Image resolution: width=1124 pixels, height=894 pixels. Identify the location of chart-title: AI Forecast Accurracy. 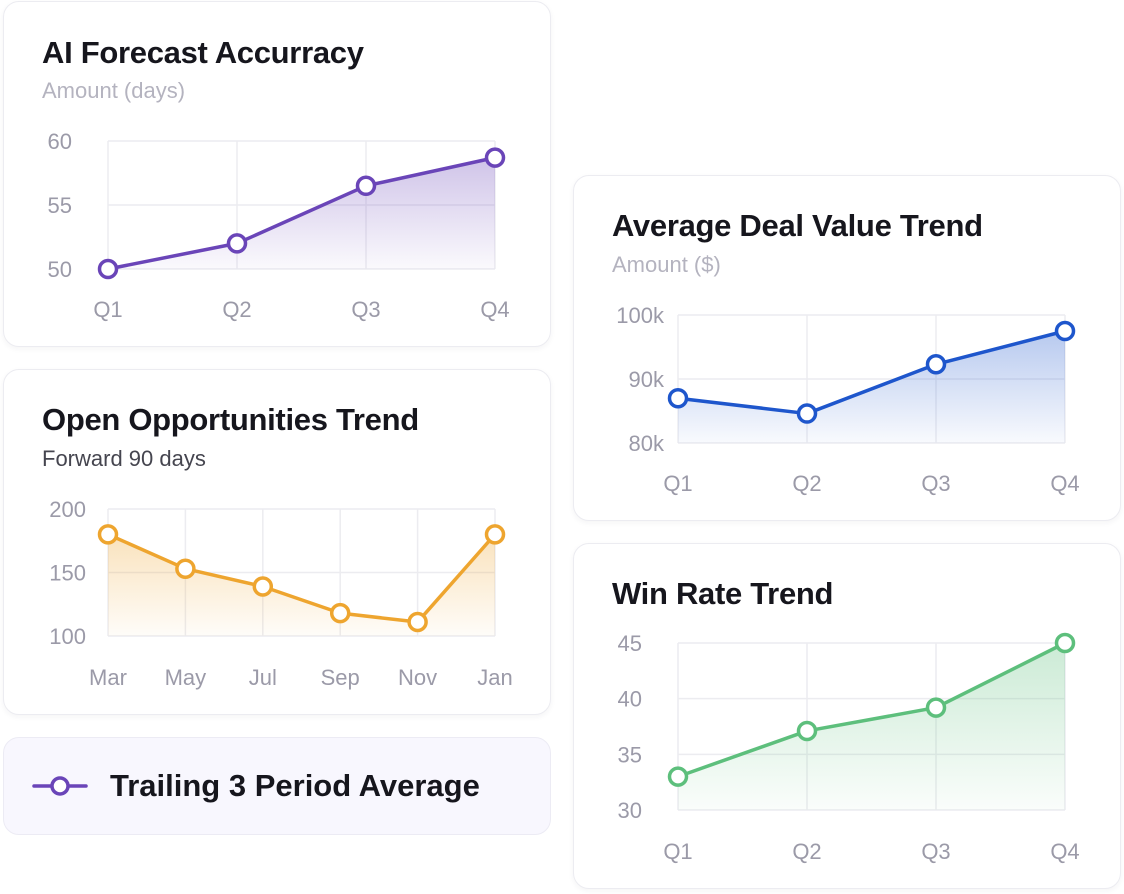
(203, 52).